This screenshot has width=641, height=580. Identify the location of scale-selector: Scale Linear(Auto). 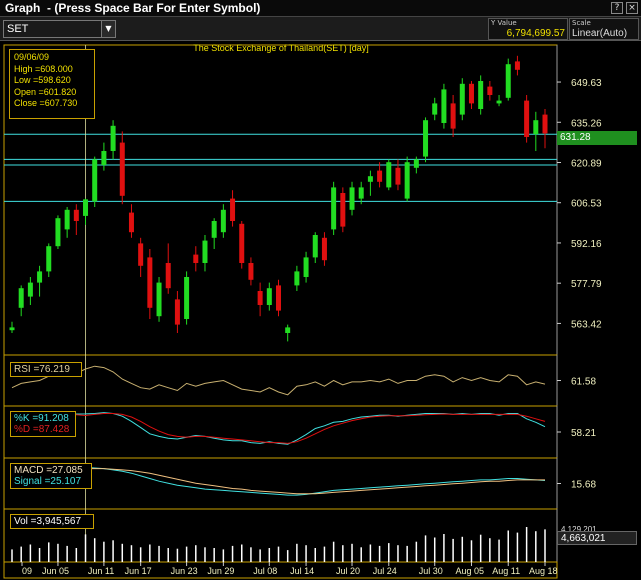
(604, 29).